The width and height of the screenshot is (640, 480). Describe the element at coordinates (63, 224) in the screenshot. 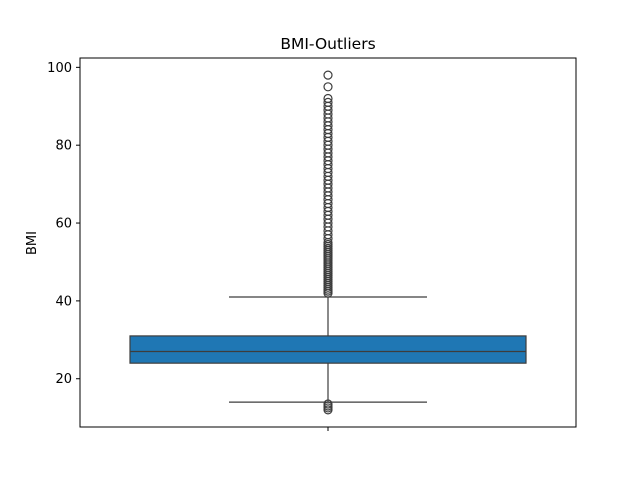

I see `y-tick-label: 60` at that location.